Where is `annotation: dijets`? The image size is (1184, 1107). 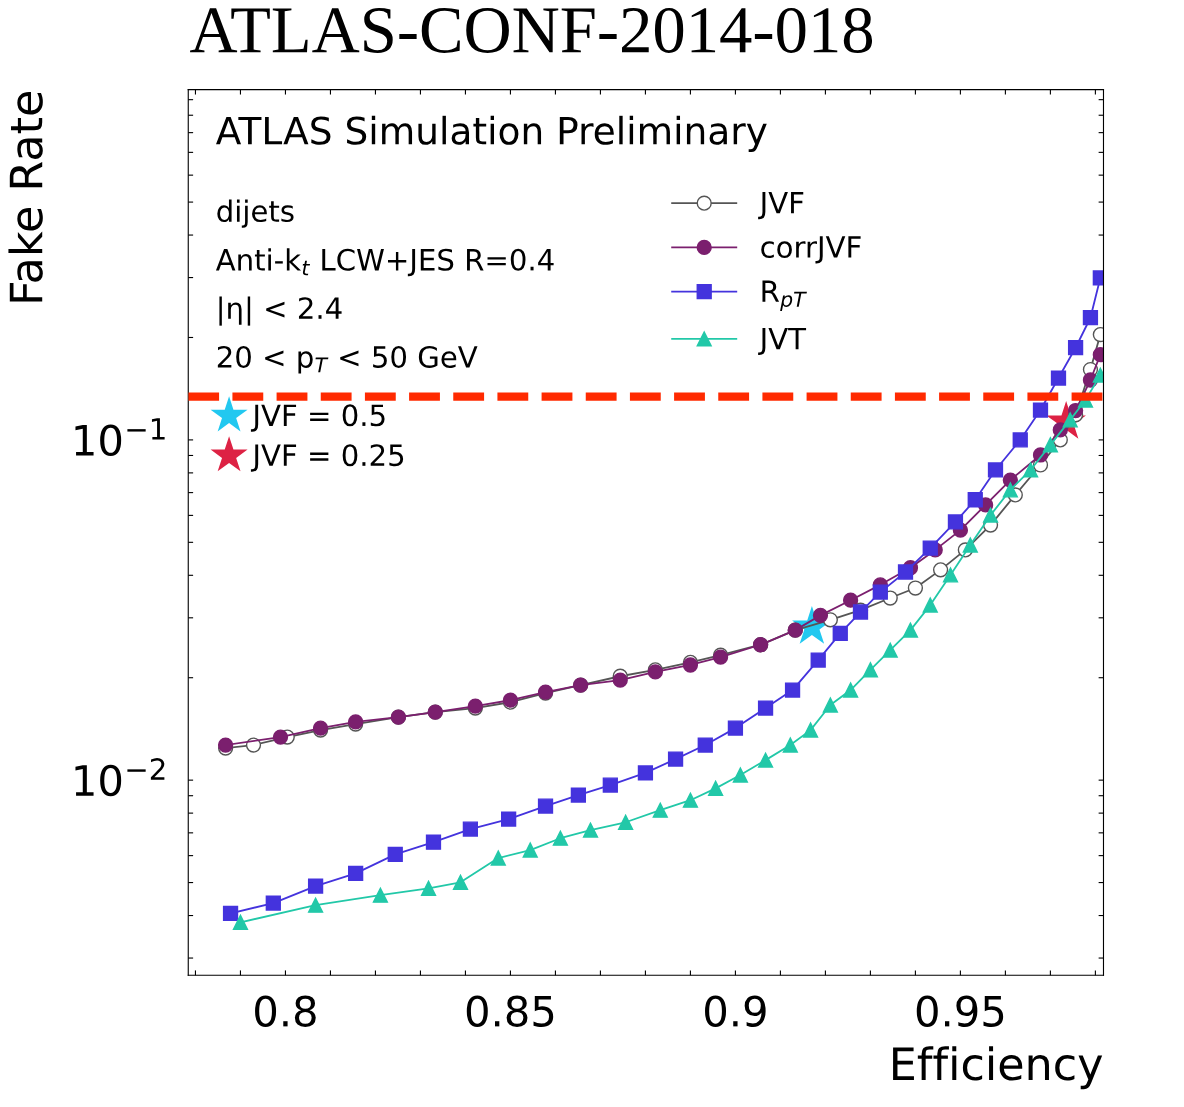
annotation: dijets is located at coordinates (255, 213).